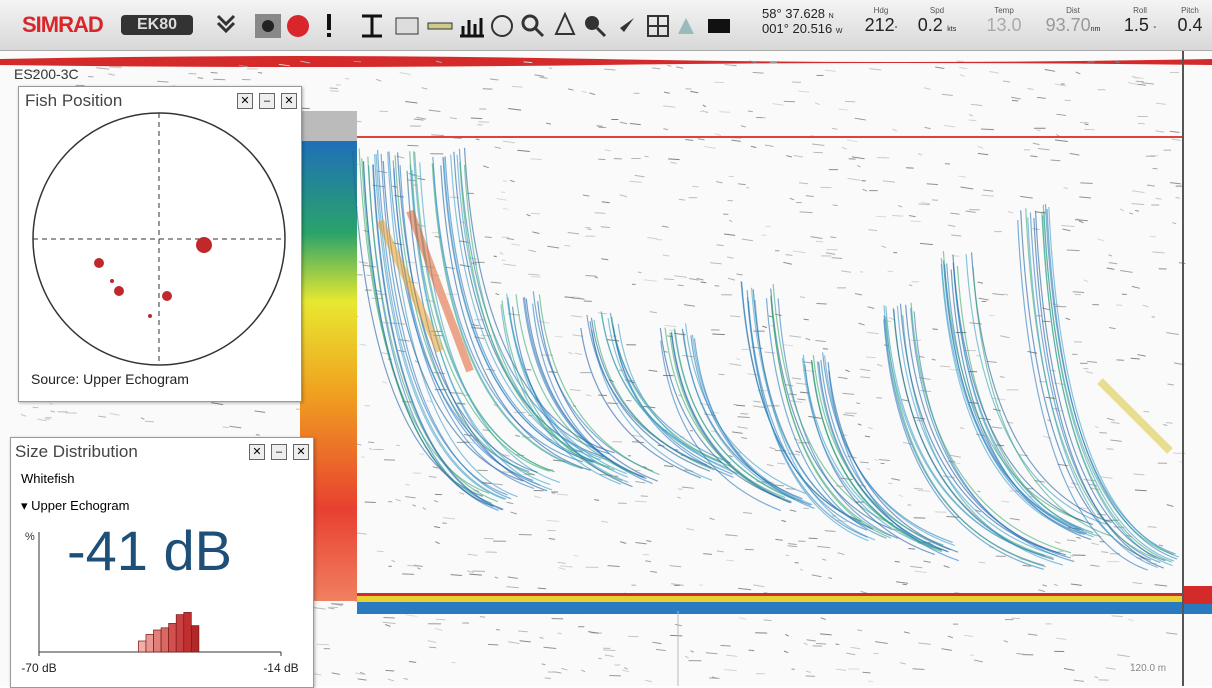  I want to click on pitch: Pitch0.4, so click(1190, 21).